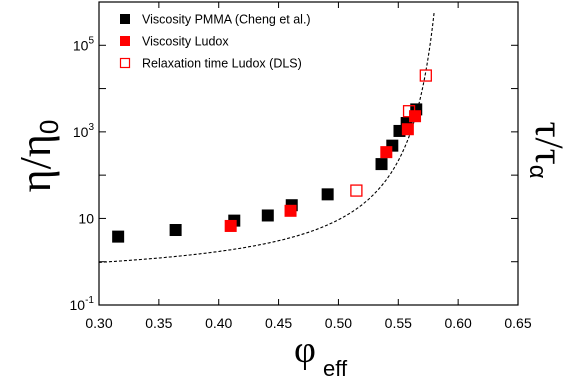 The height and width of the screenshot is (381, 576). I want to click on legend-marker-dls, so click(125, 63).